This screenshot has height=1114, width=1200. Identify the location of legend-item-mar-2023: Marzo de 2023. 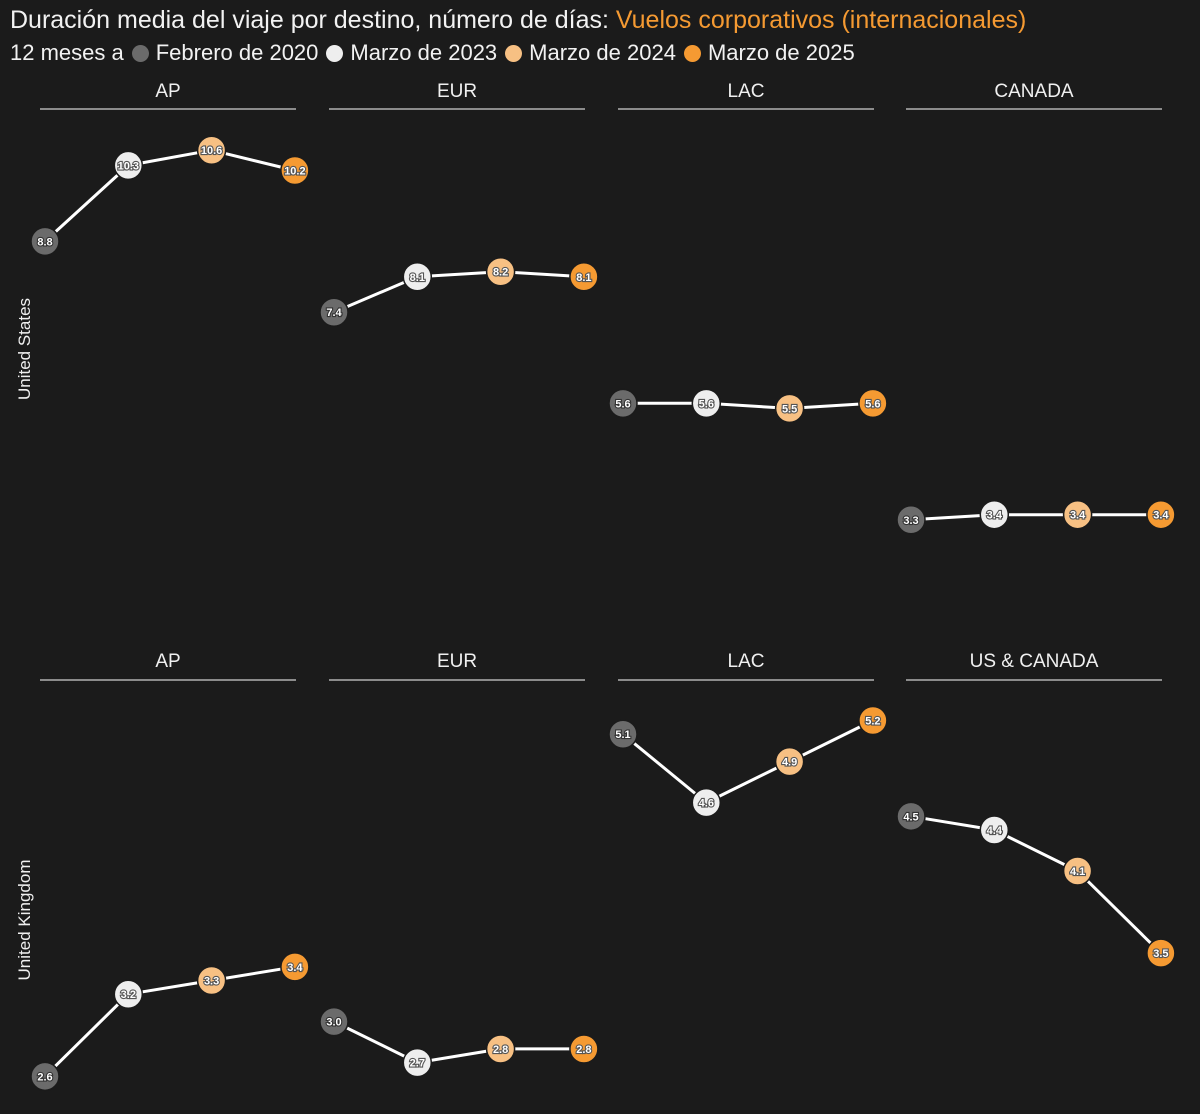
(411, 53).